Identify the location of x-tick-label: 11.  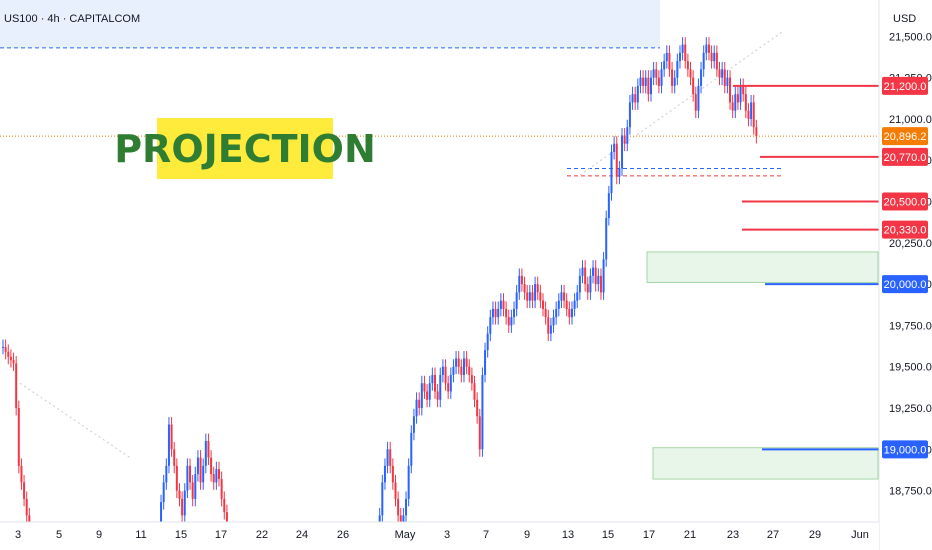
(140, 535).